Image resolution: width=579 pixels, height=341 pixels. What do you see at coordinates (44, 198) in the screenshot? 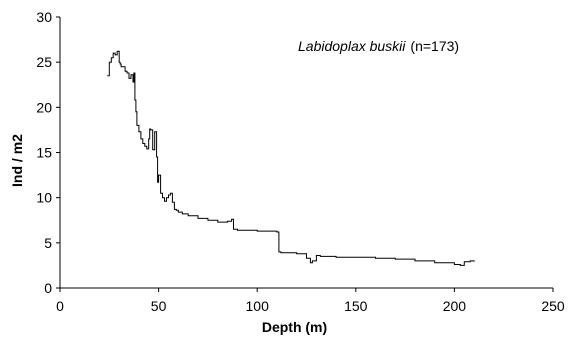
I see `y-tick-label: 10` at bounding box center [44, 198].